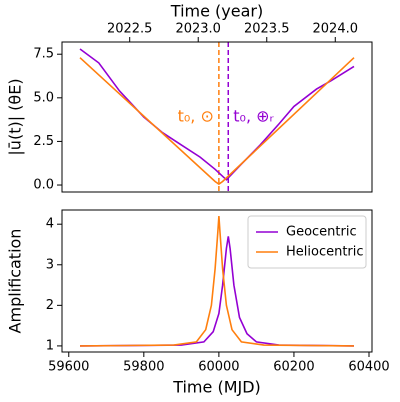 The width and height of the screenshot is (400, 402). Describe the element at coordinates (43, 97) in the screenshot. I see `y-tick-label: 5.0` at that location.